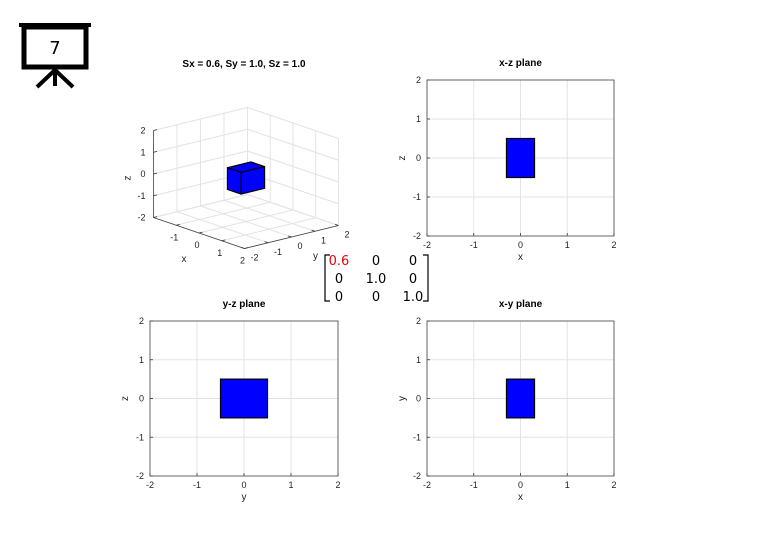 This screenshot has height=548, width=759. Describe the element at coordinates (244, 497) in the screenshot. I see `x-axis-label: y` at that location.